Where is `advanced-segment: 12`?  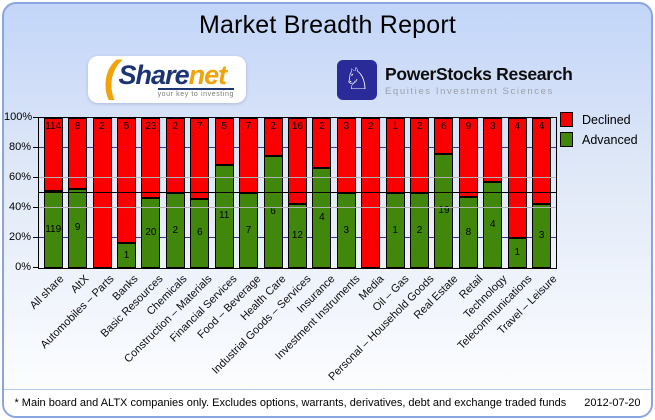
advanced-segment: 12 is located at coordinates (297, 235).